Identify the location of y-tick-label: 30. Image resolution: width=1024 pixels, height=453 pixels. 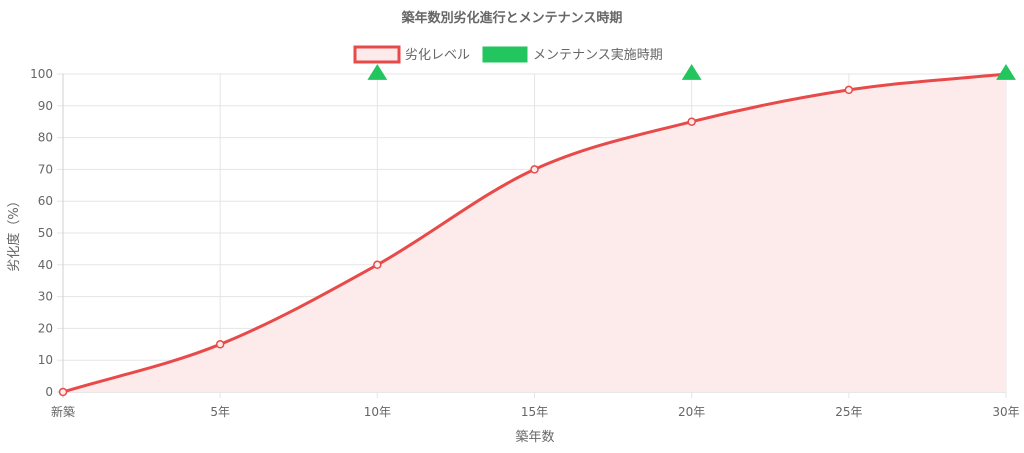
(45, 297).